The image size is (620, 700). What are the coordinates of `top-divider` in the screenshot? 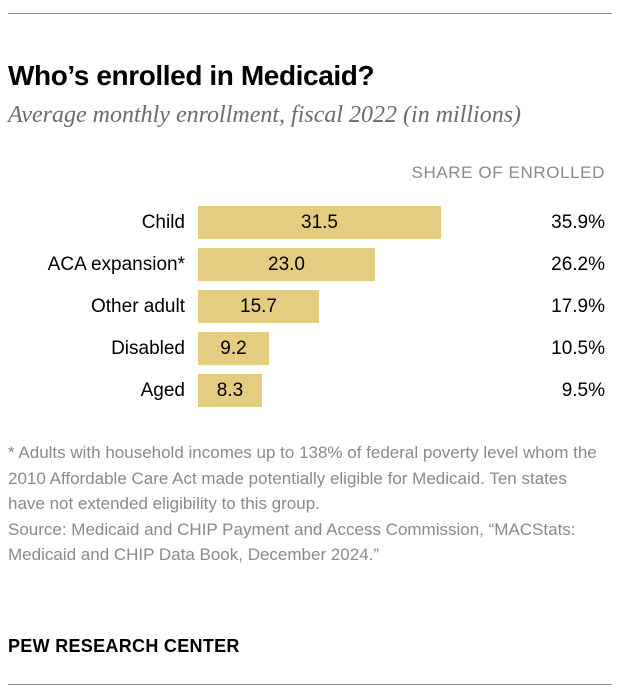 It's located at (310, 13).